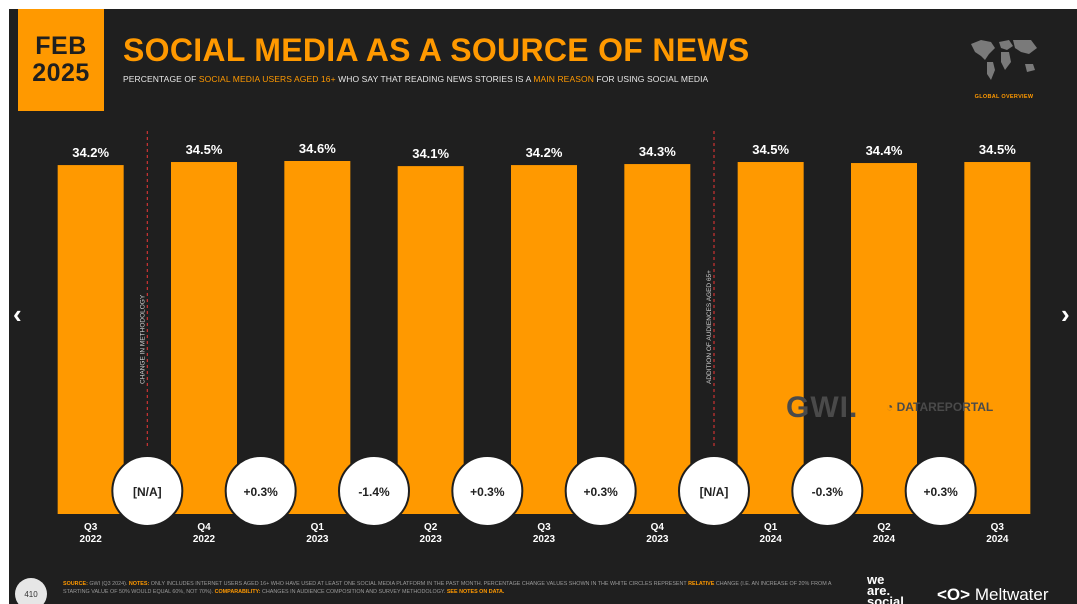 The width and height of the screenshot is (1077, 604). Describe the element at coordinates (75, 584) in the screenshot. I see `source-label: SOURCE:` at that location.